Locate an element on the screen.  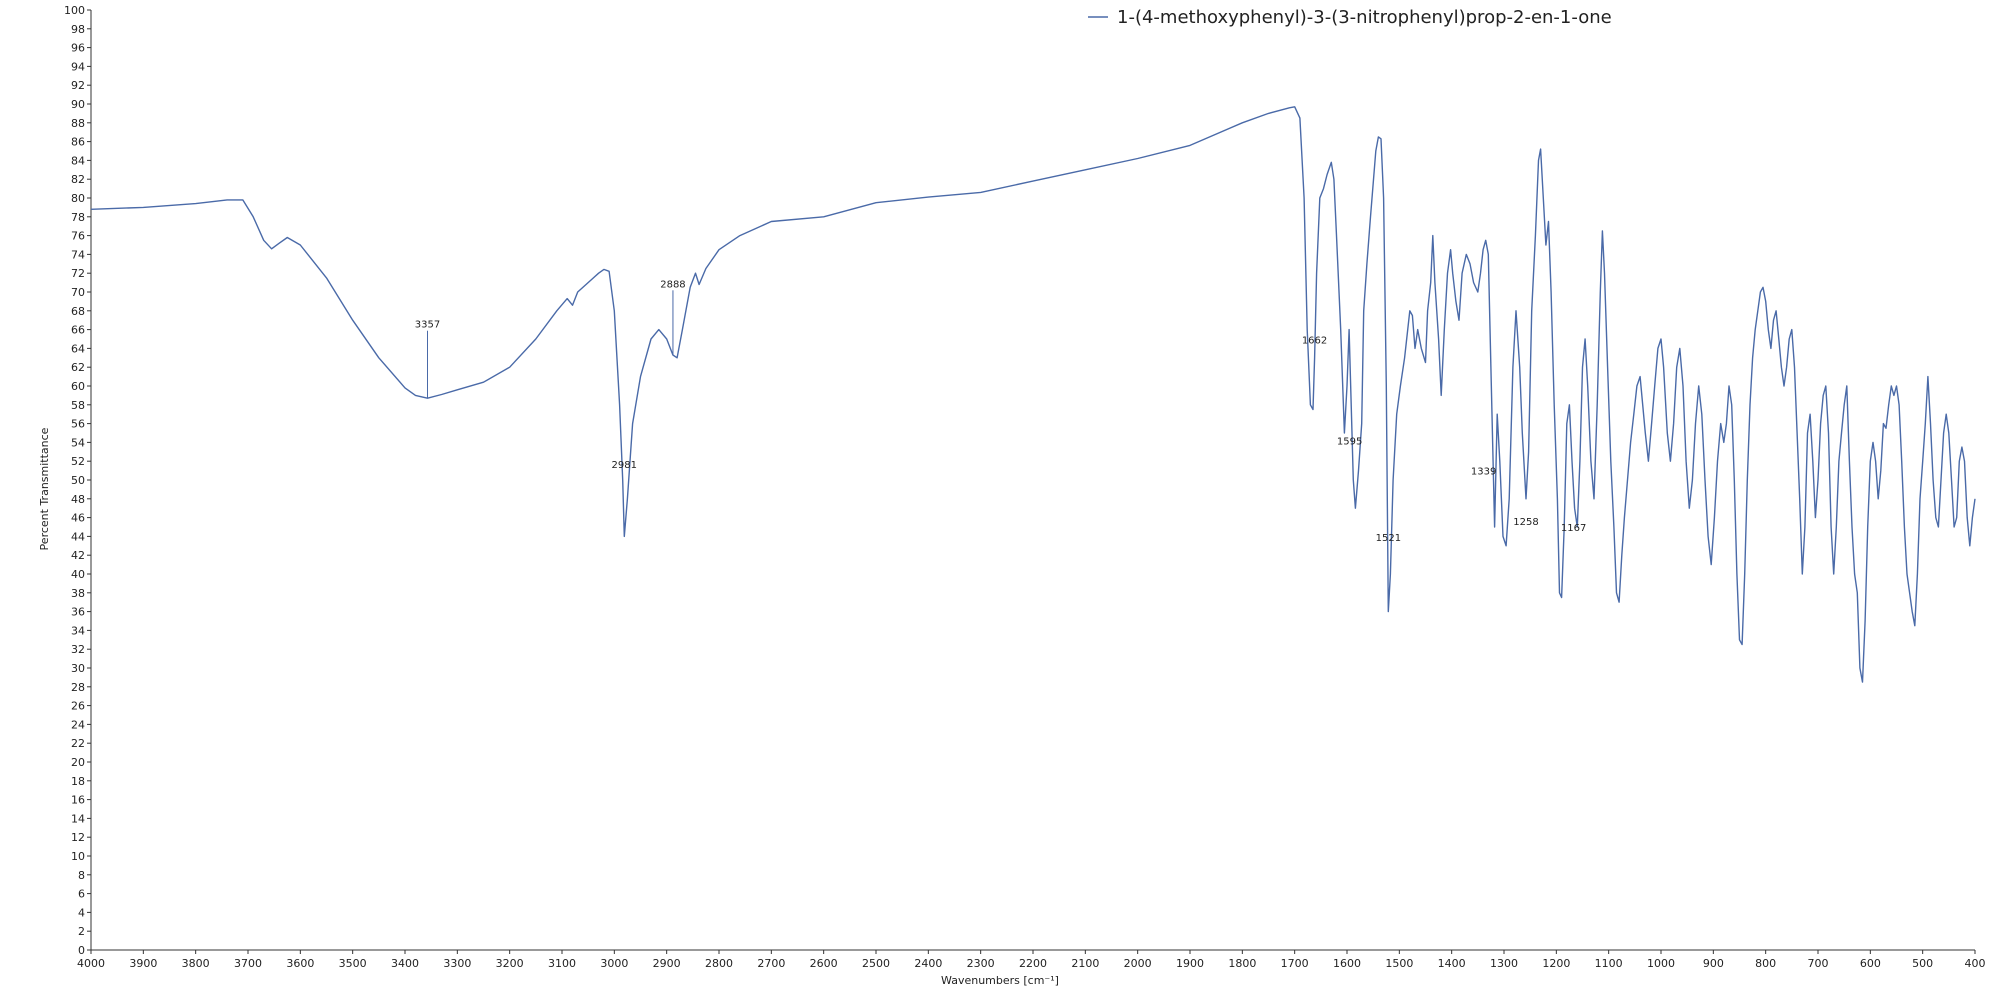
y-tick-label: 54 is located at coordinates (78, 442).